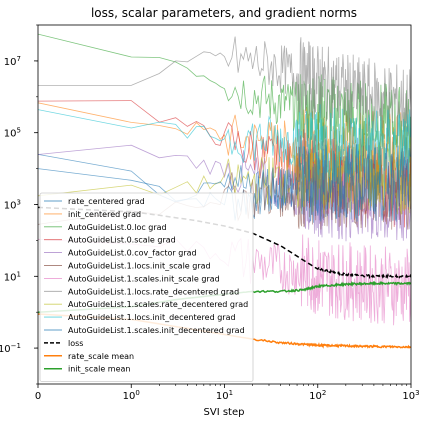 This screenshot has height=424, width=424. Describe the element at coordinates (106, 201) in the screenshot. I see `legend-label: rate_centered grad` at that location.